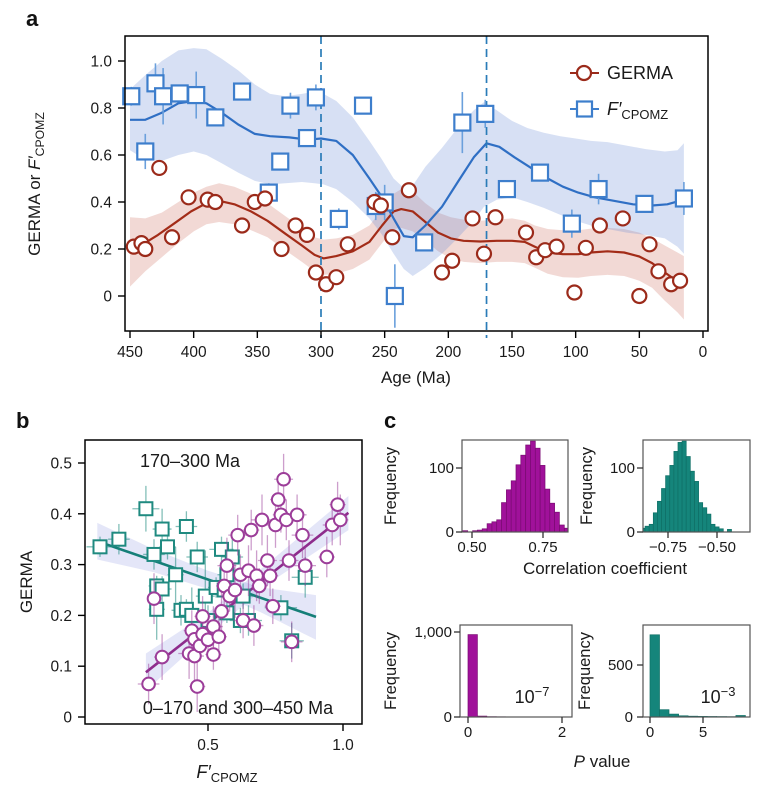 The width and height of the screenshot is (759, 792). Describe the element at coordinates (703, 352) in the screenshot. I see `x-tick-0: 0` at that location.